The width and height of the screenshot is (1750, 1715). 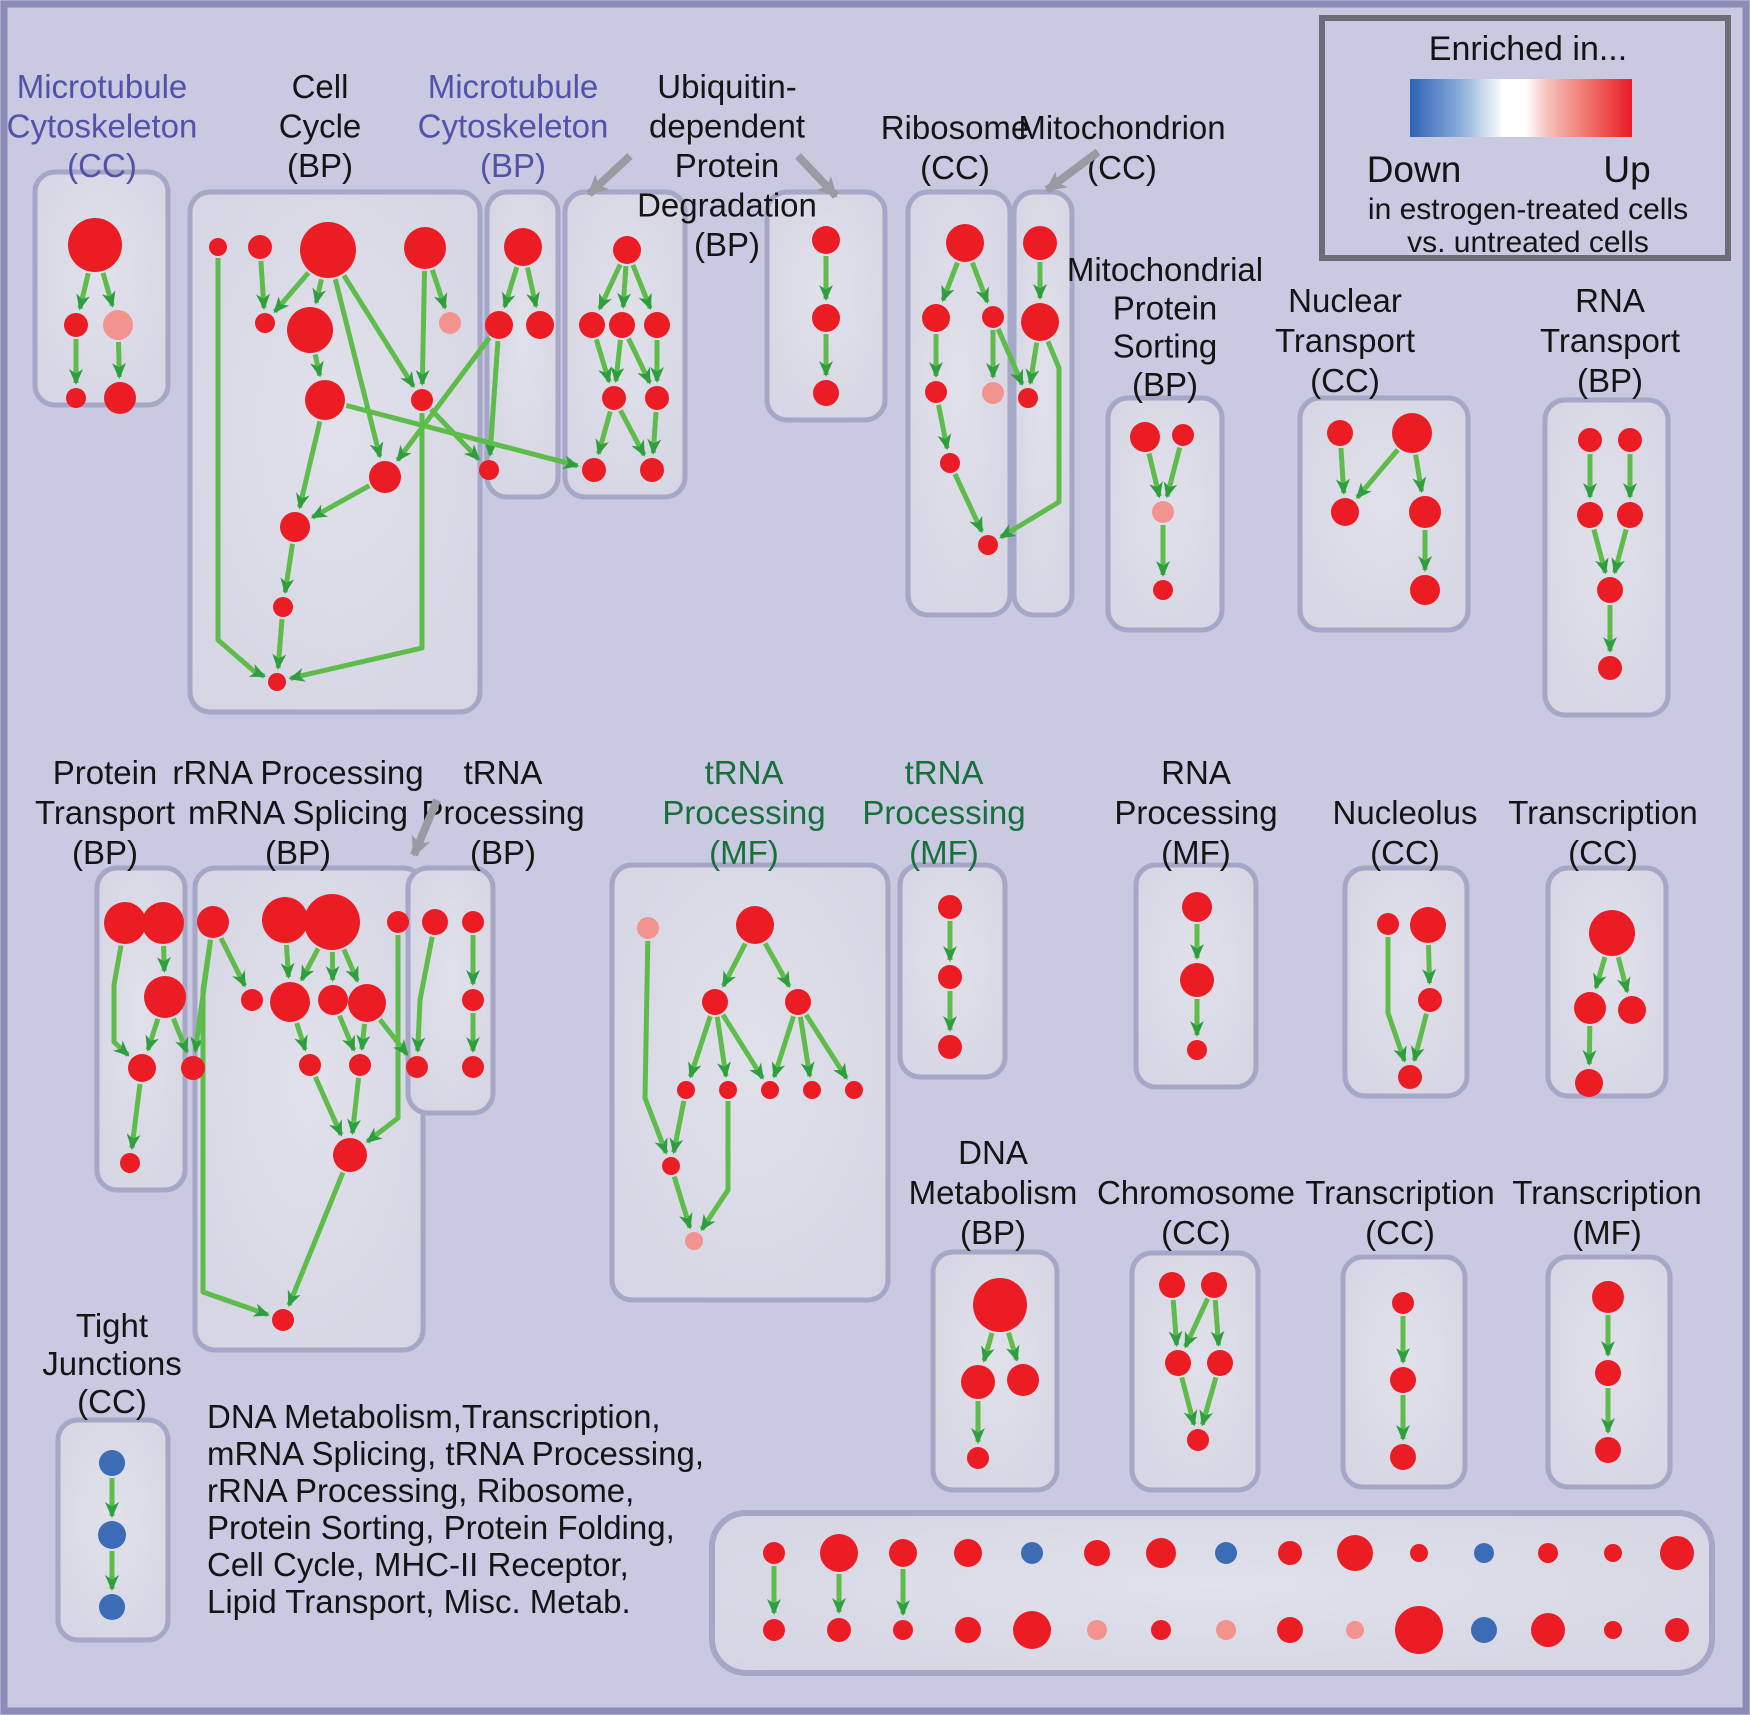 I want to click on gene-node-mito_sort-ms3, so click(x=1163, y=512).